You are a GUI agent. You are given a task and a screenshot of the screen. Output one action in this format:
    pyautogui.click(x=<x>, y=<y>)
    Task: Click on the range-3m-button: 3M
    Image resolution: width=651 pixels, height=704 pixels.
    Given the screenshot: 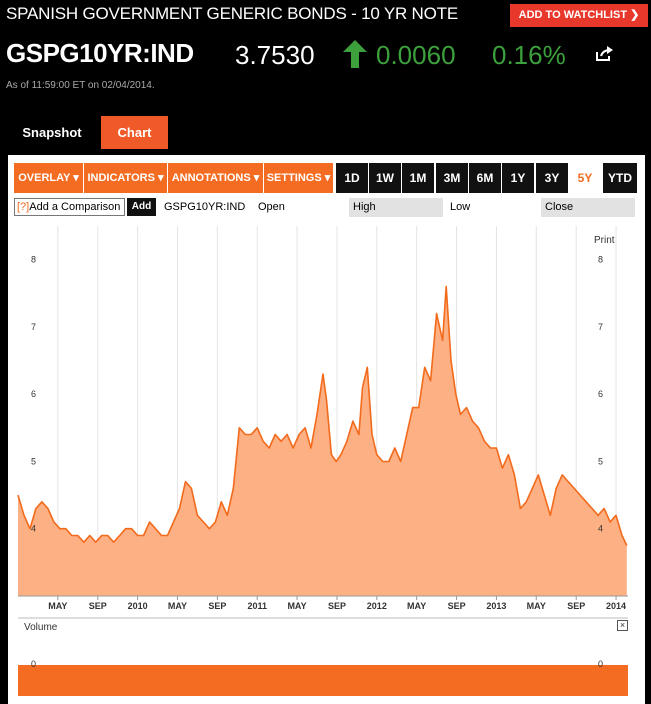 What is the action you would take?
    pyautogui.click(x=452, y=178)
    